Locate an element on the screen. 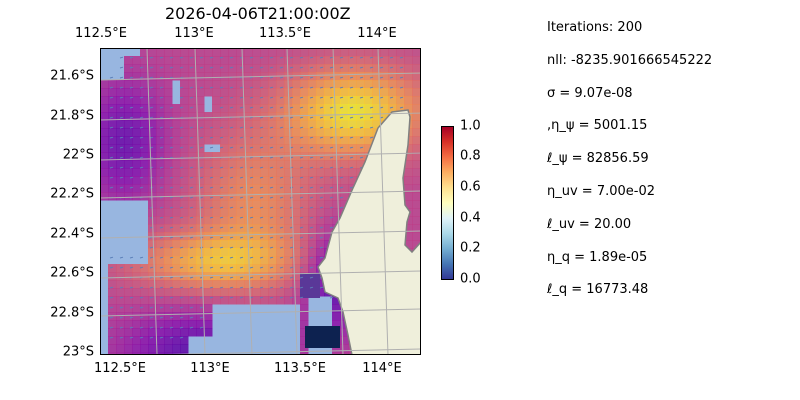  colorbar-tick-label: 0.4 is located at coordinates (470, 218).